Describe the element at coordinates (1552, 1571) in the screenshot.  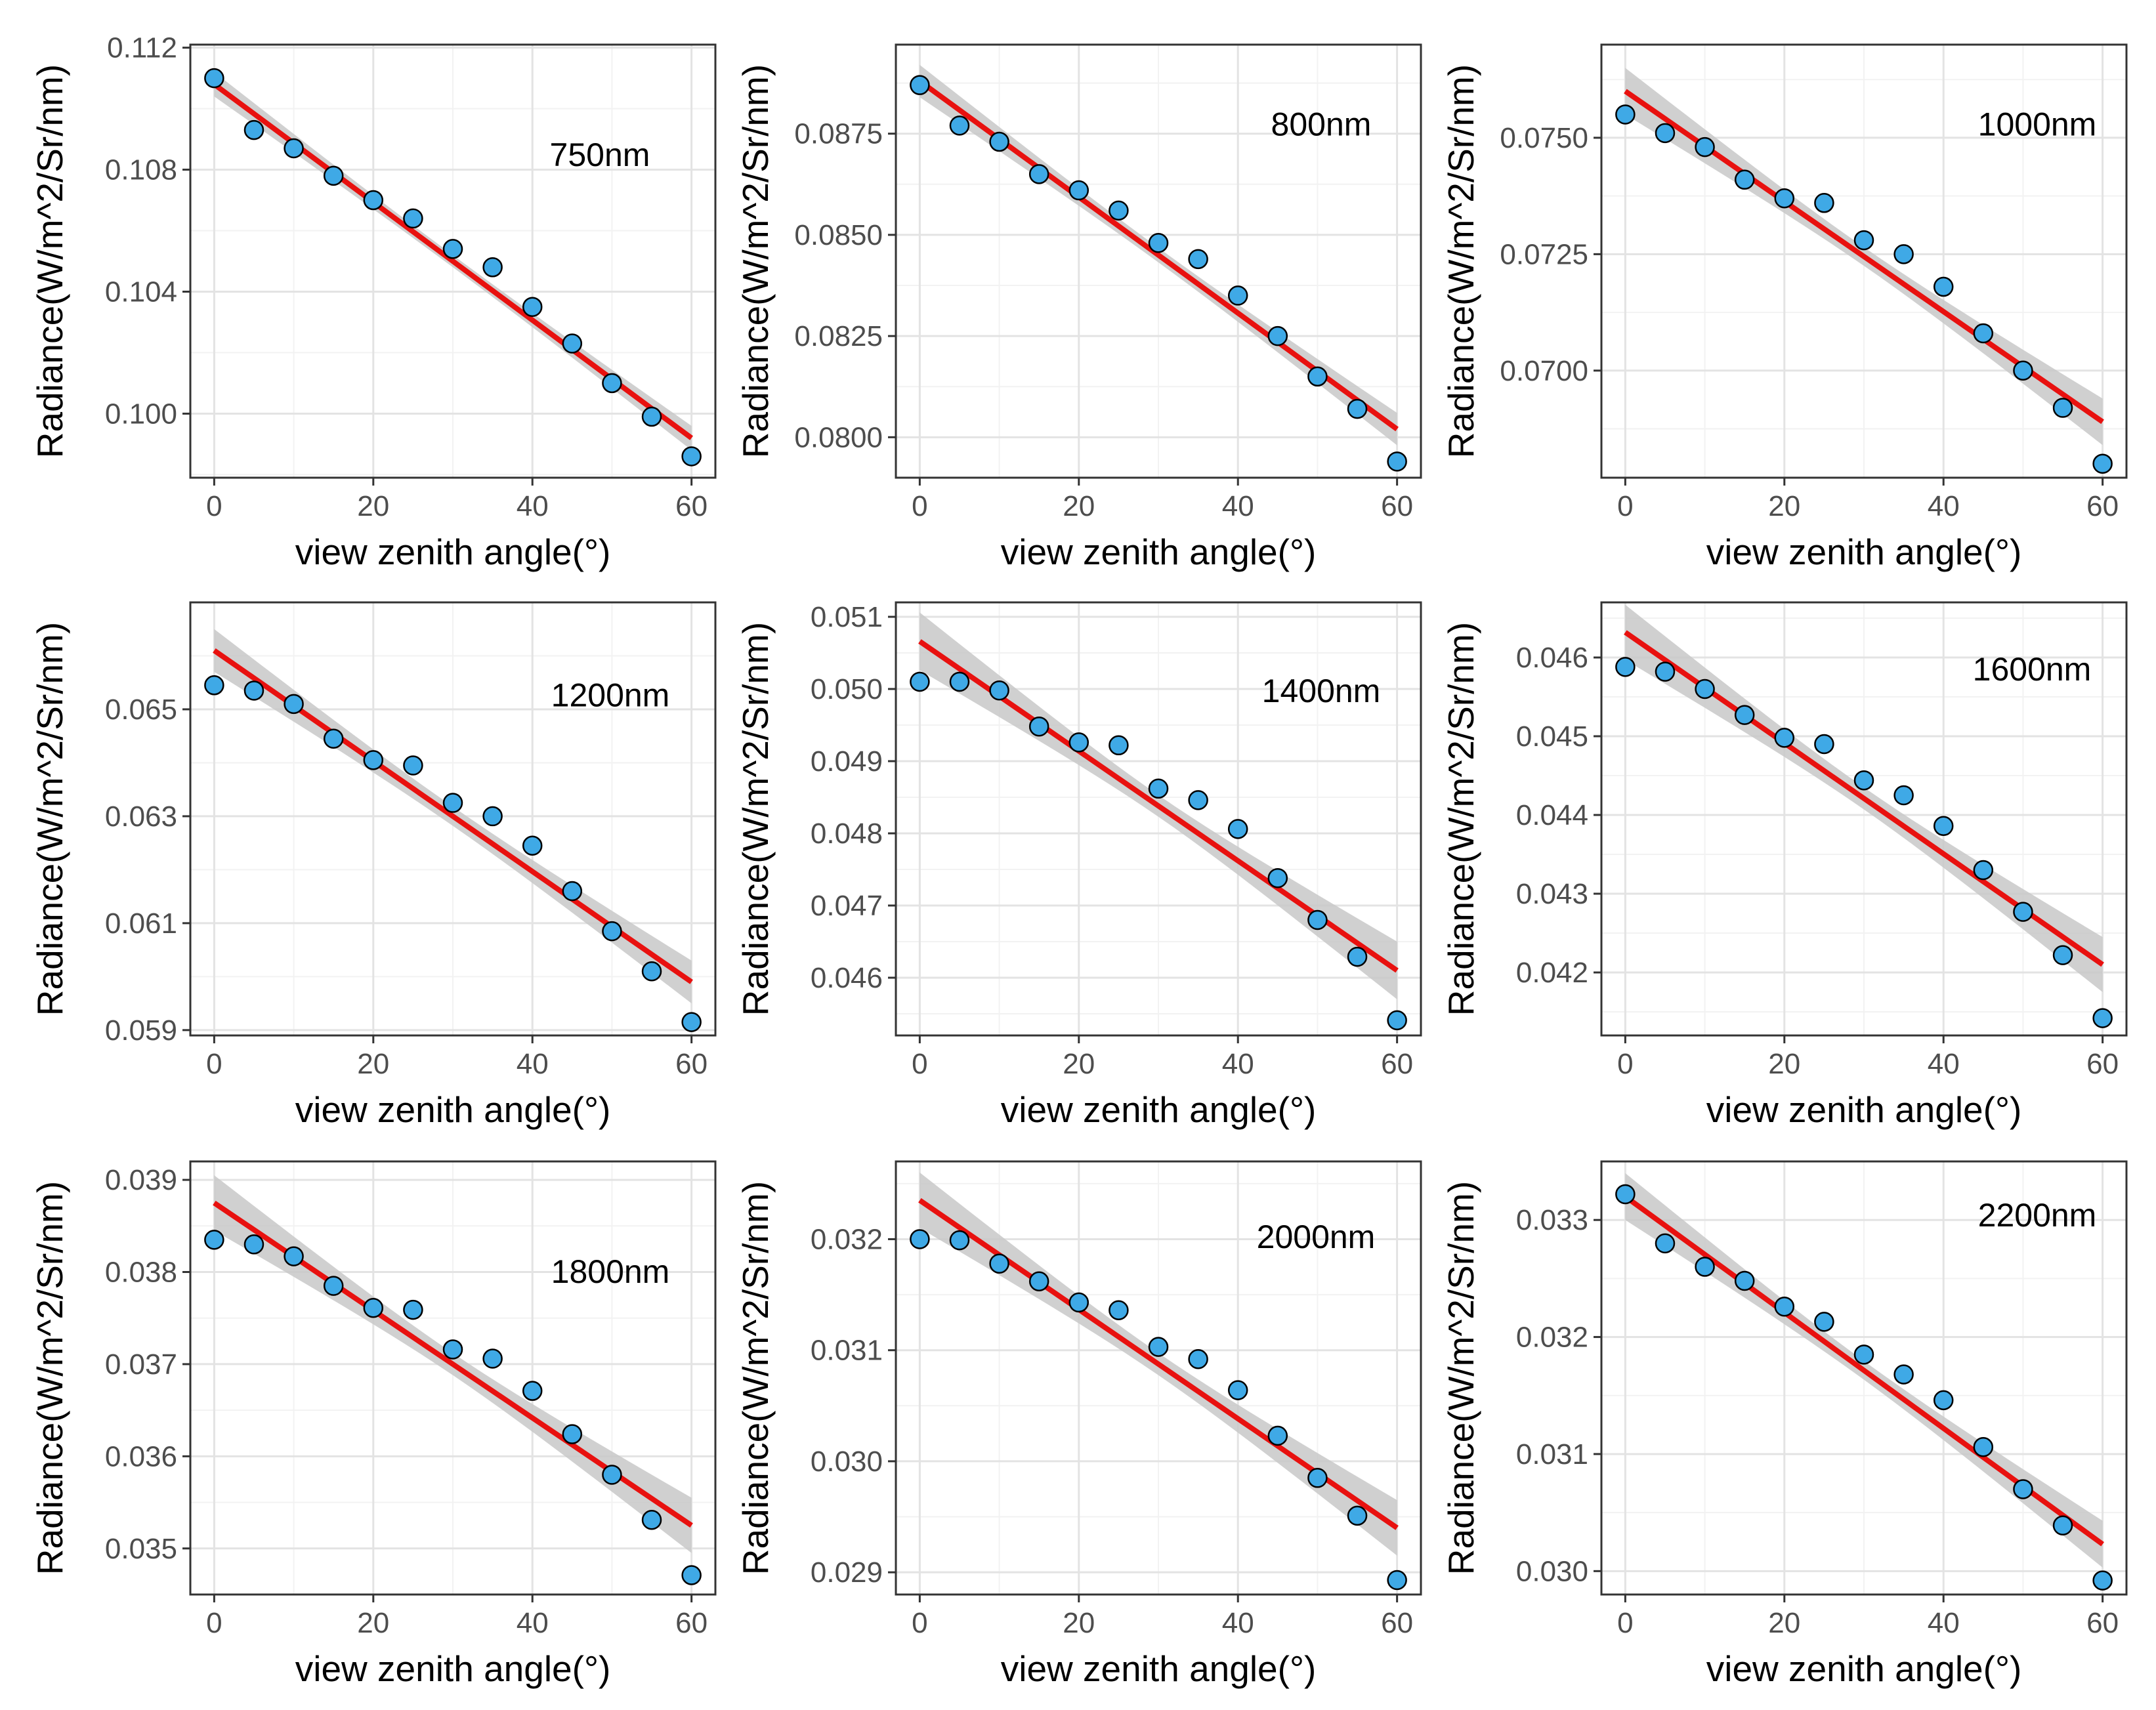
I see `y-tick-label: 0.030` at that location.